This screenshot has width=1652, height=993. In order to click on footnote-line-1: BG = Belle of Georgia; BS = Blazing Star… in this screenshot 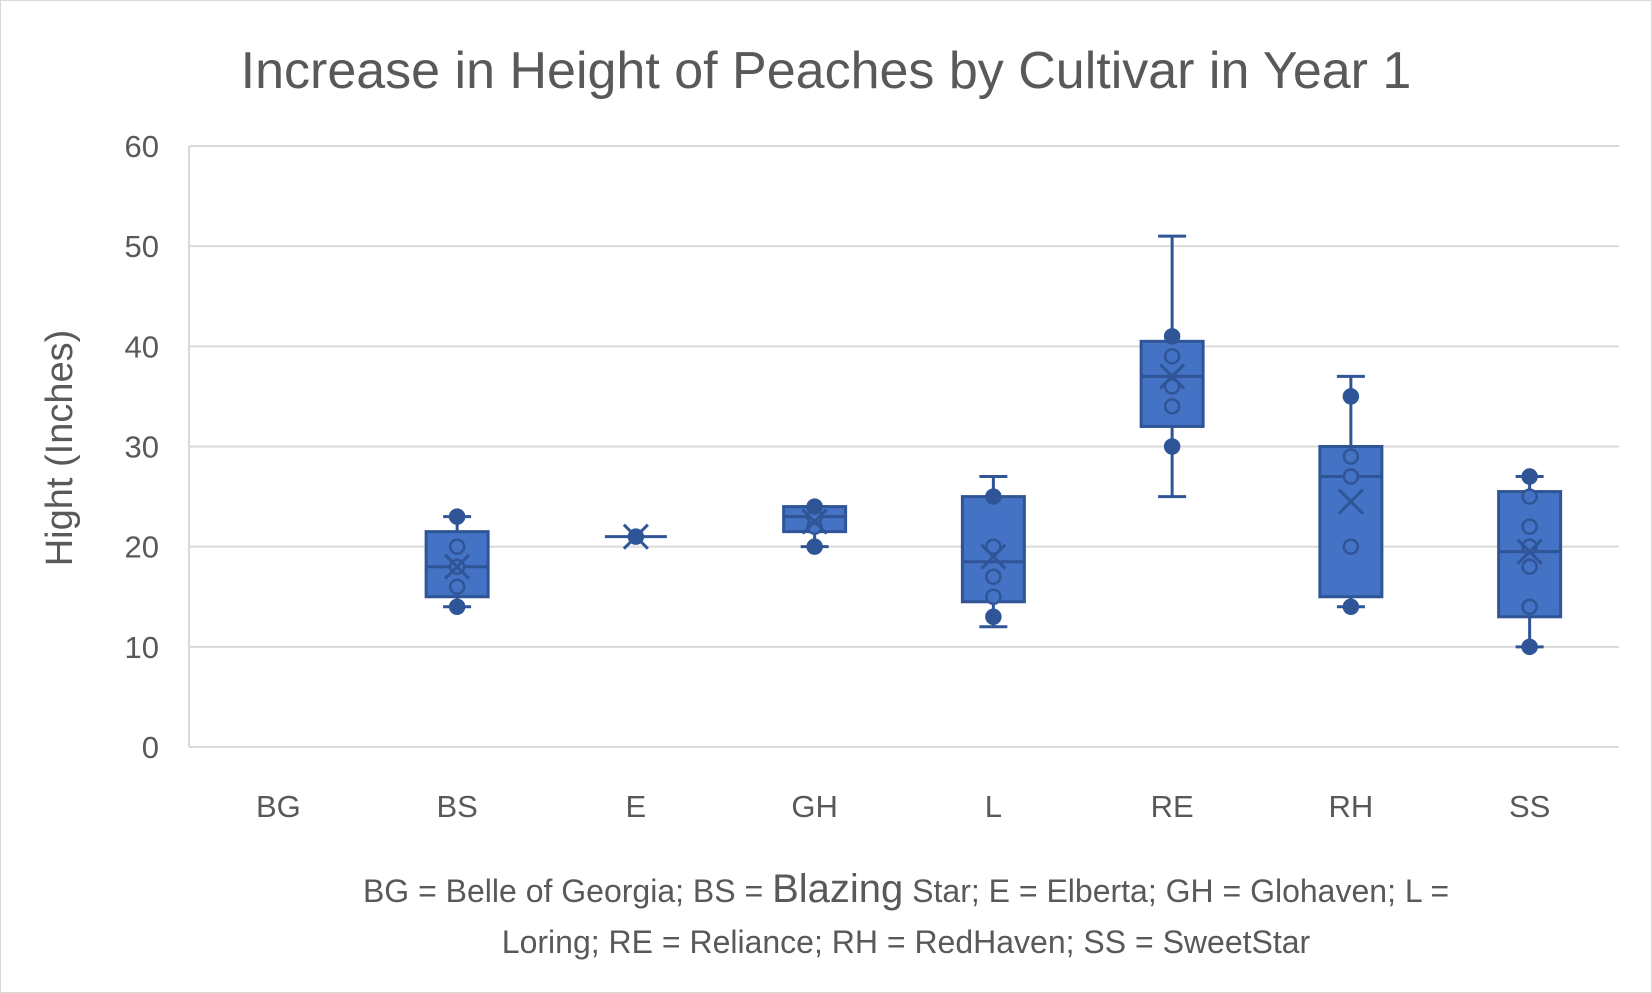, I will do `click(906, 889)`.